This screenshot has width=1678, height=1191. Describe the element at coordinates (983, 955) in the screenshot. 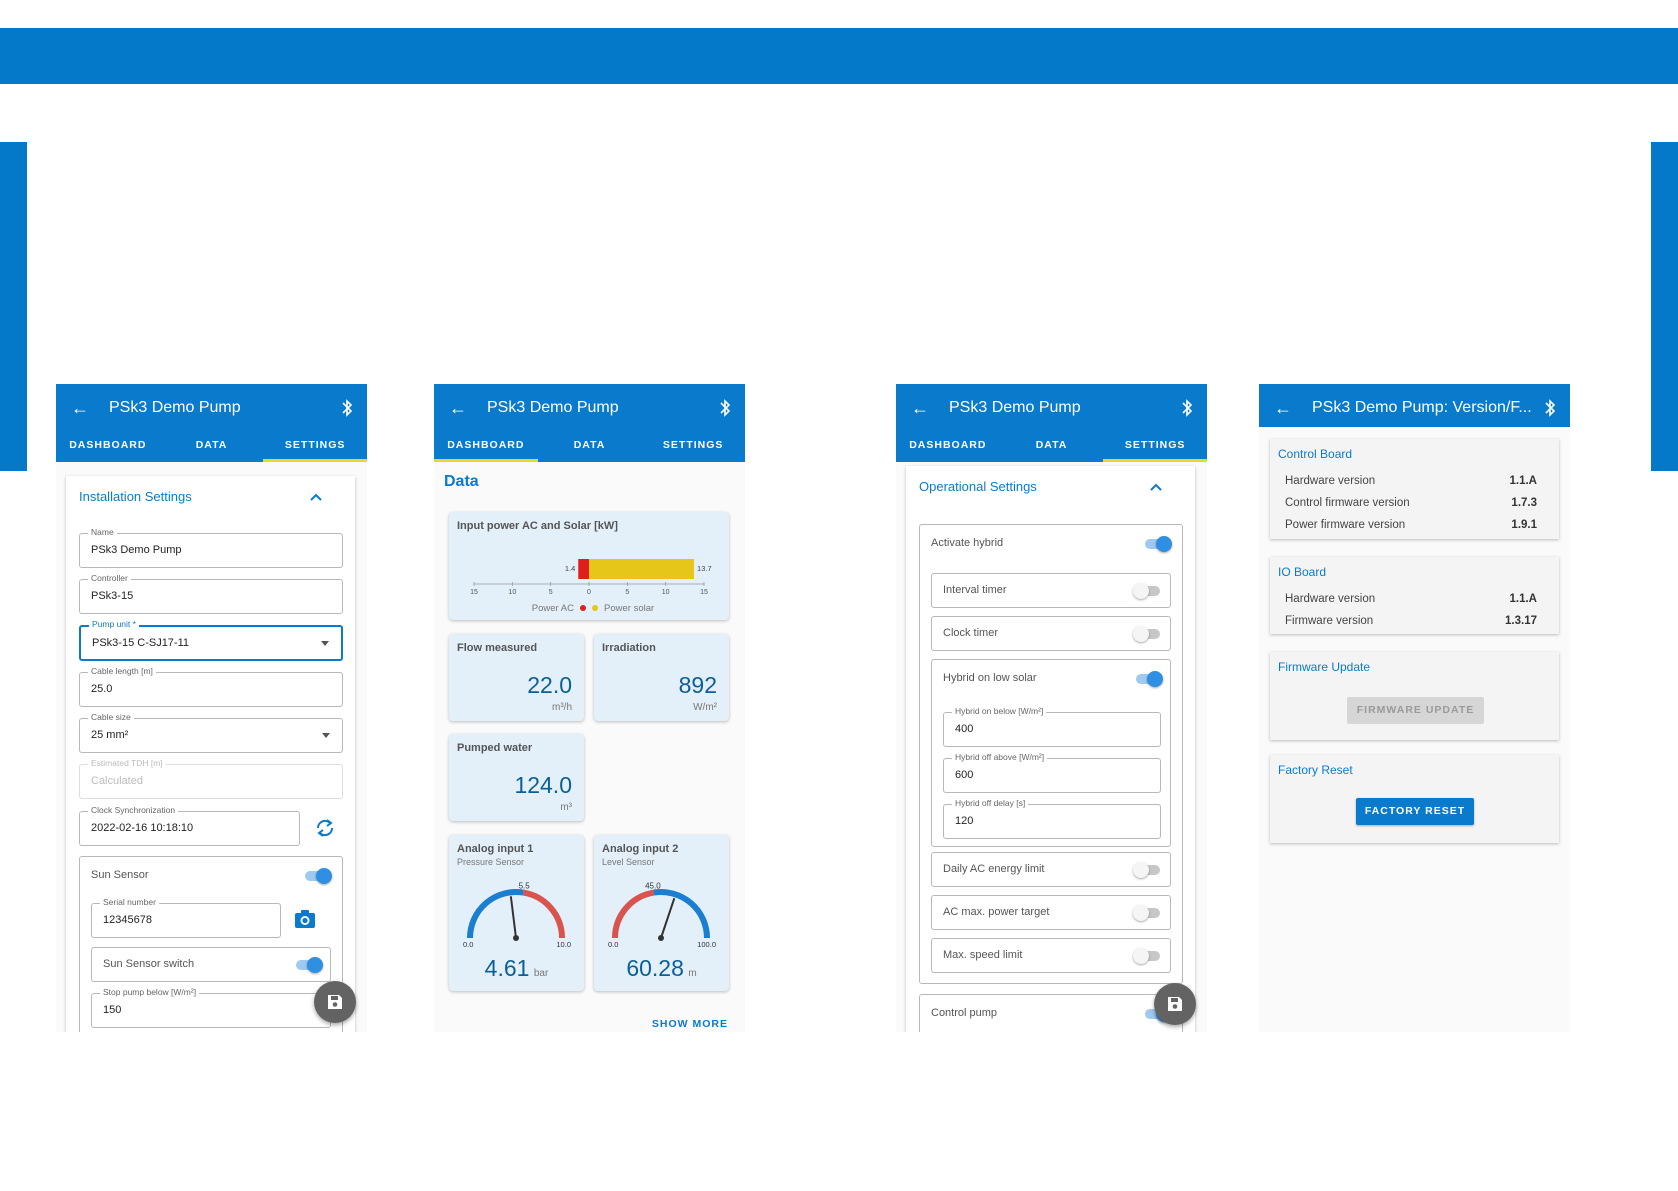

I see `max-speed-limit-label: Max. speed limit` at that location.